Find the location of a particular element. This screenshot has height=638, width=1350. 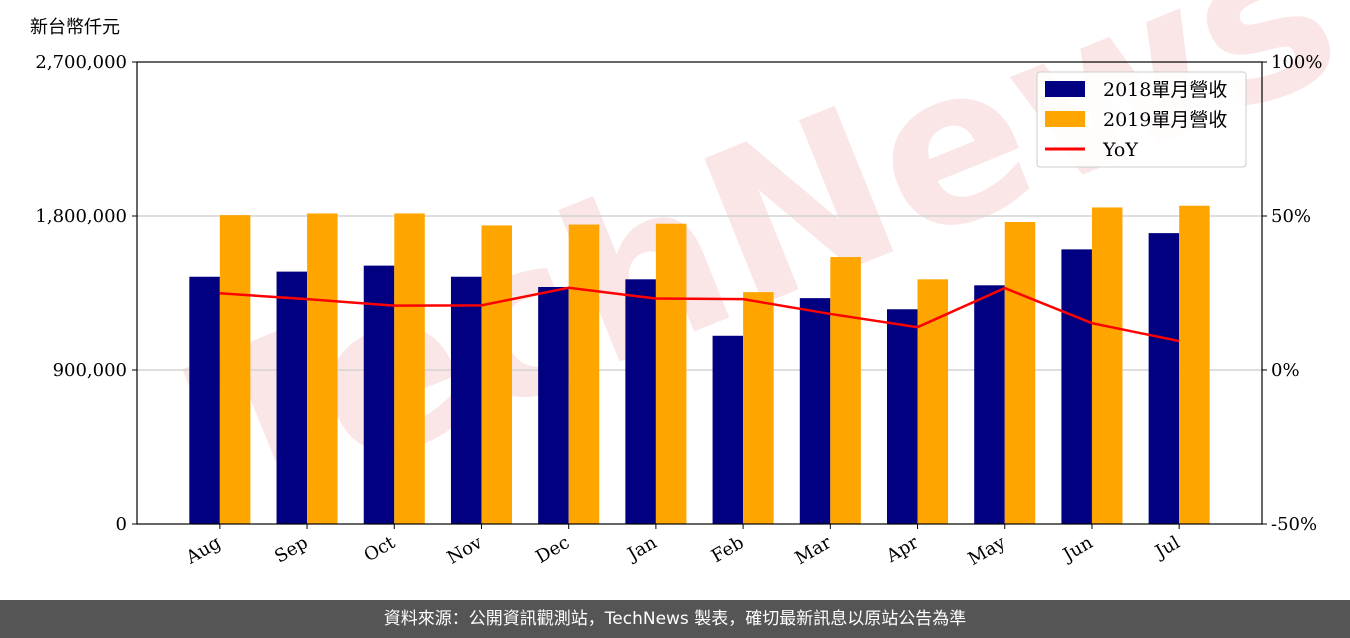

bar-2018-jun is located at coordinates (1076, 386).